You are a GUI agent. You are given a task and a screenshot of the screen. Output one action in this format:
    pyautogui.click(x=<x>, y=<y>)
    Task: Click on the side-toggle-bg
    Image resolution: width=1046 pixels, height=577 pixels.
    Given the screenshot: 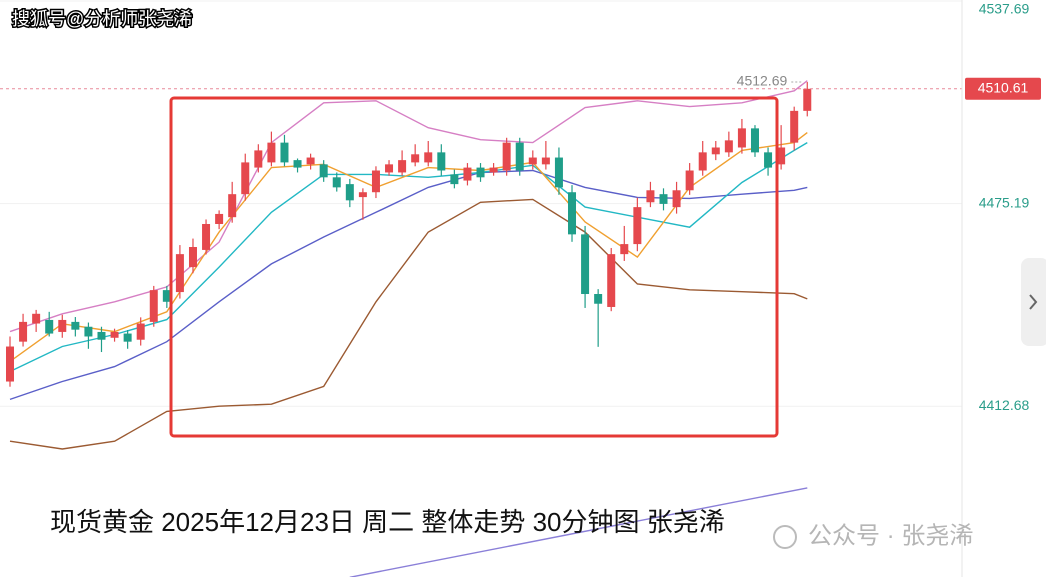 What is the action you would take?
    pyautogui.click(x=1033, y=302)
    